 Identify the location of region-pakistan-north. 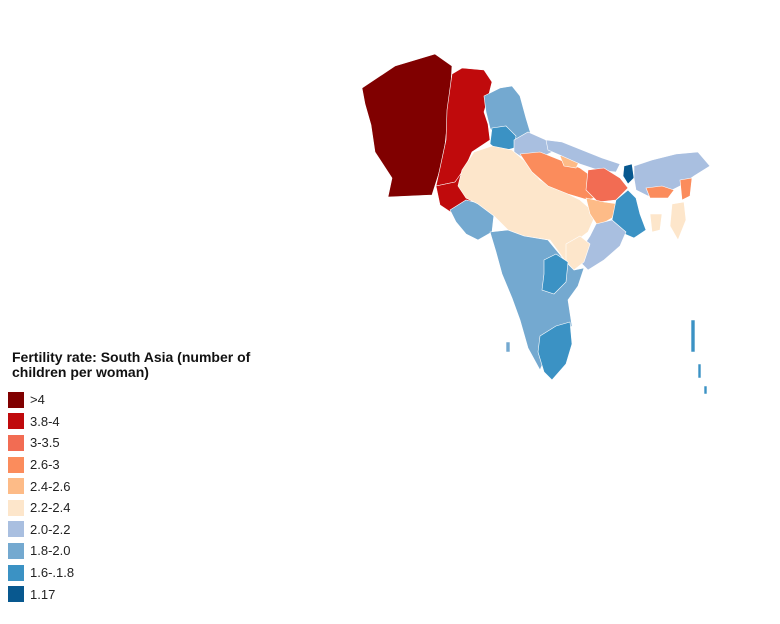
(464, 127).